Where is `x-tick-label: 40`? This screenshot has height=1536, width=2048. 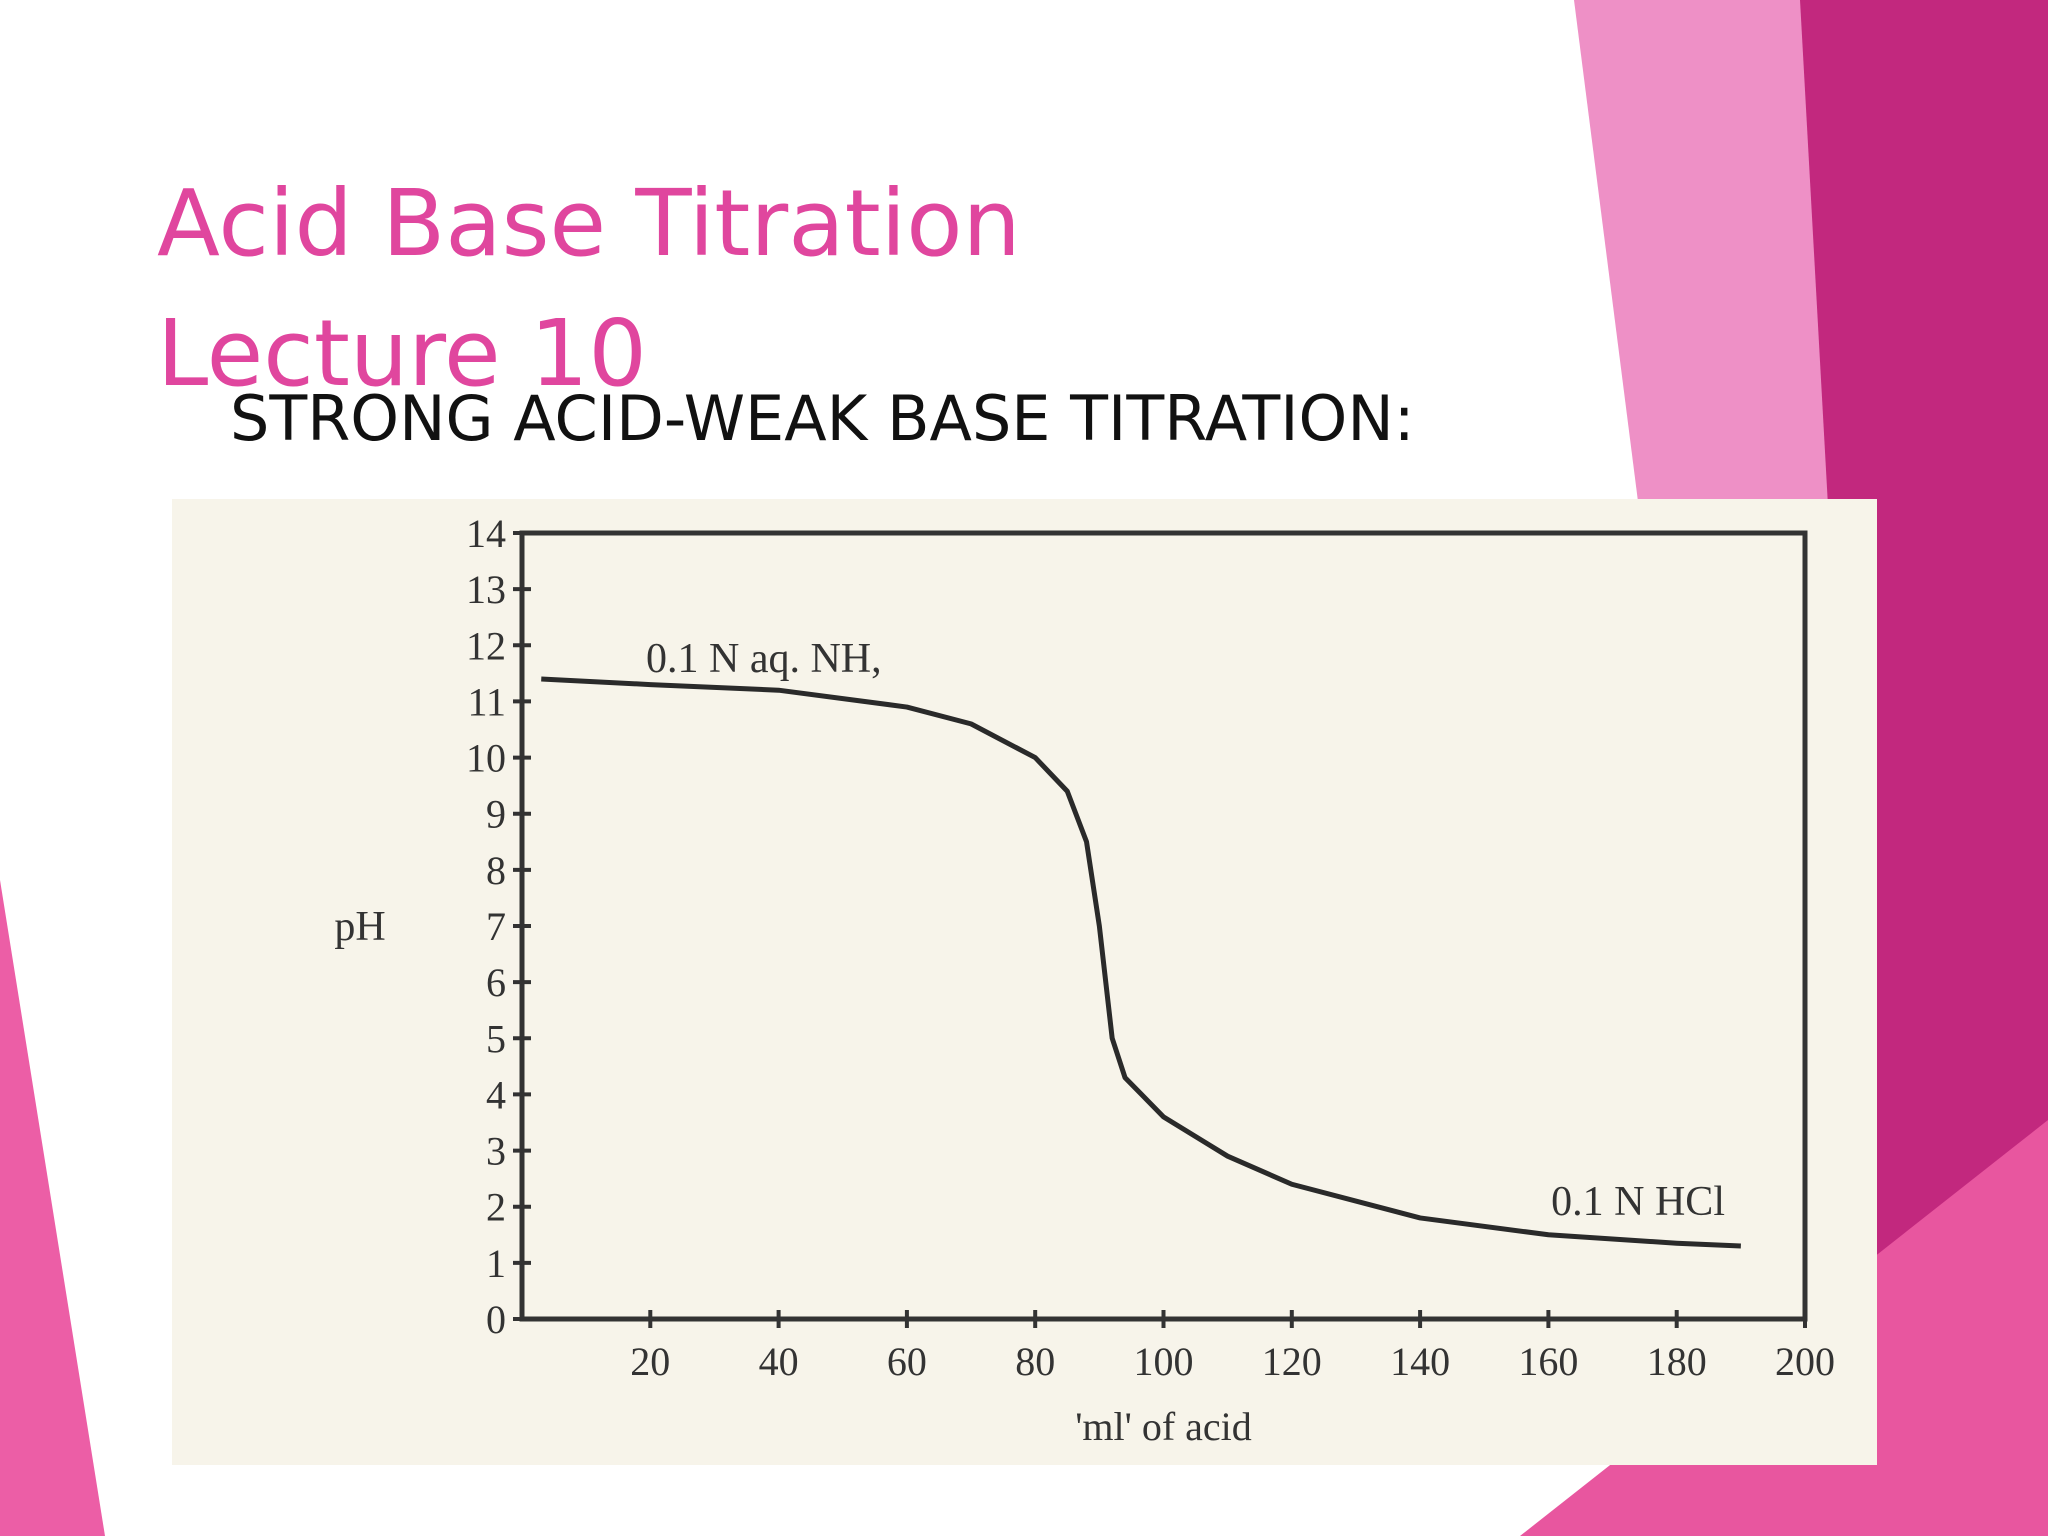 x-tick-label: 40 is located at coordinates (779, 1361).